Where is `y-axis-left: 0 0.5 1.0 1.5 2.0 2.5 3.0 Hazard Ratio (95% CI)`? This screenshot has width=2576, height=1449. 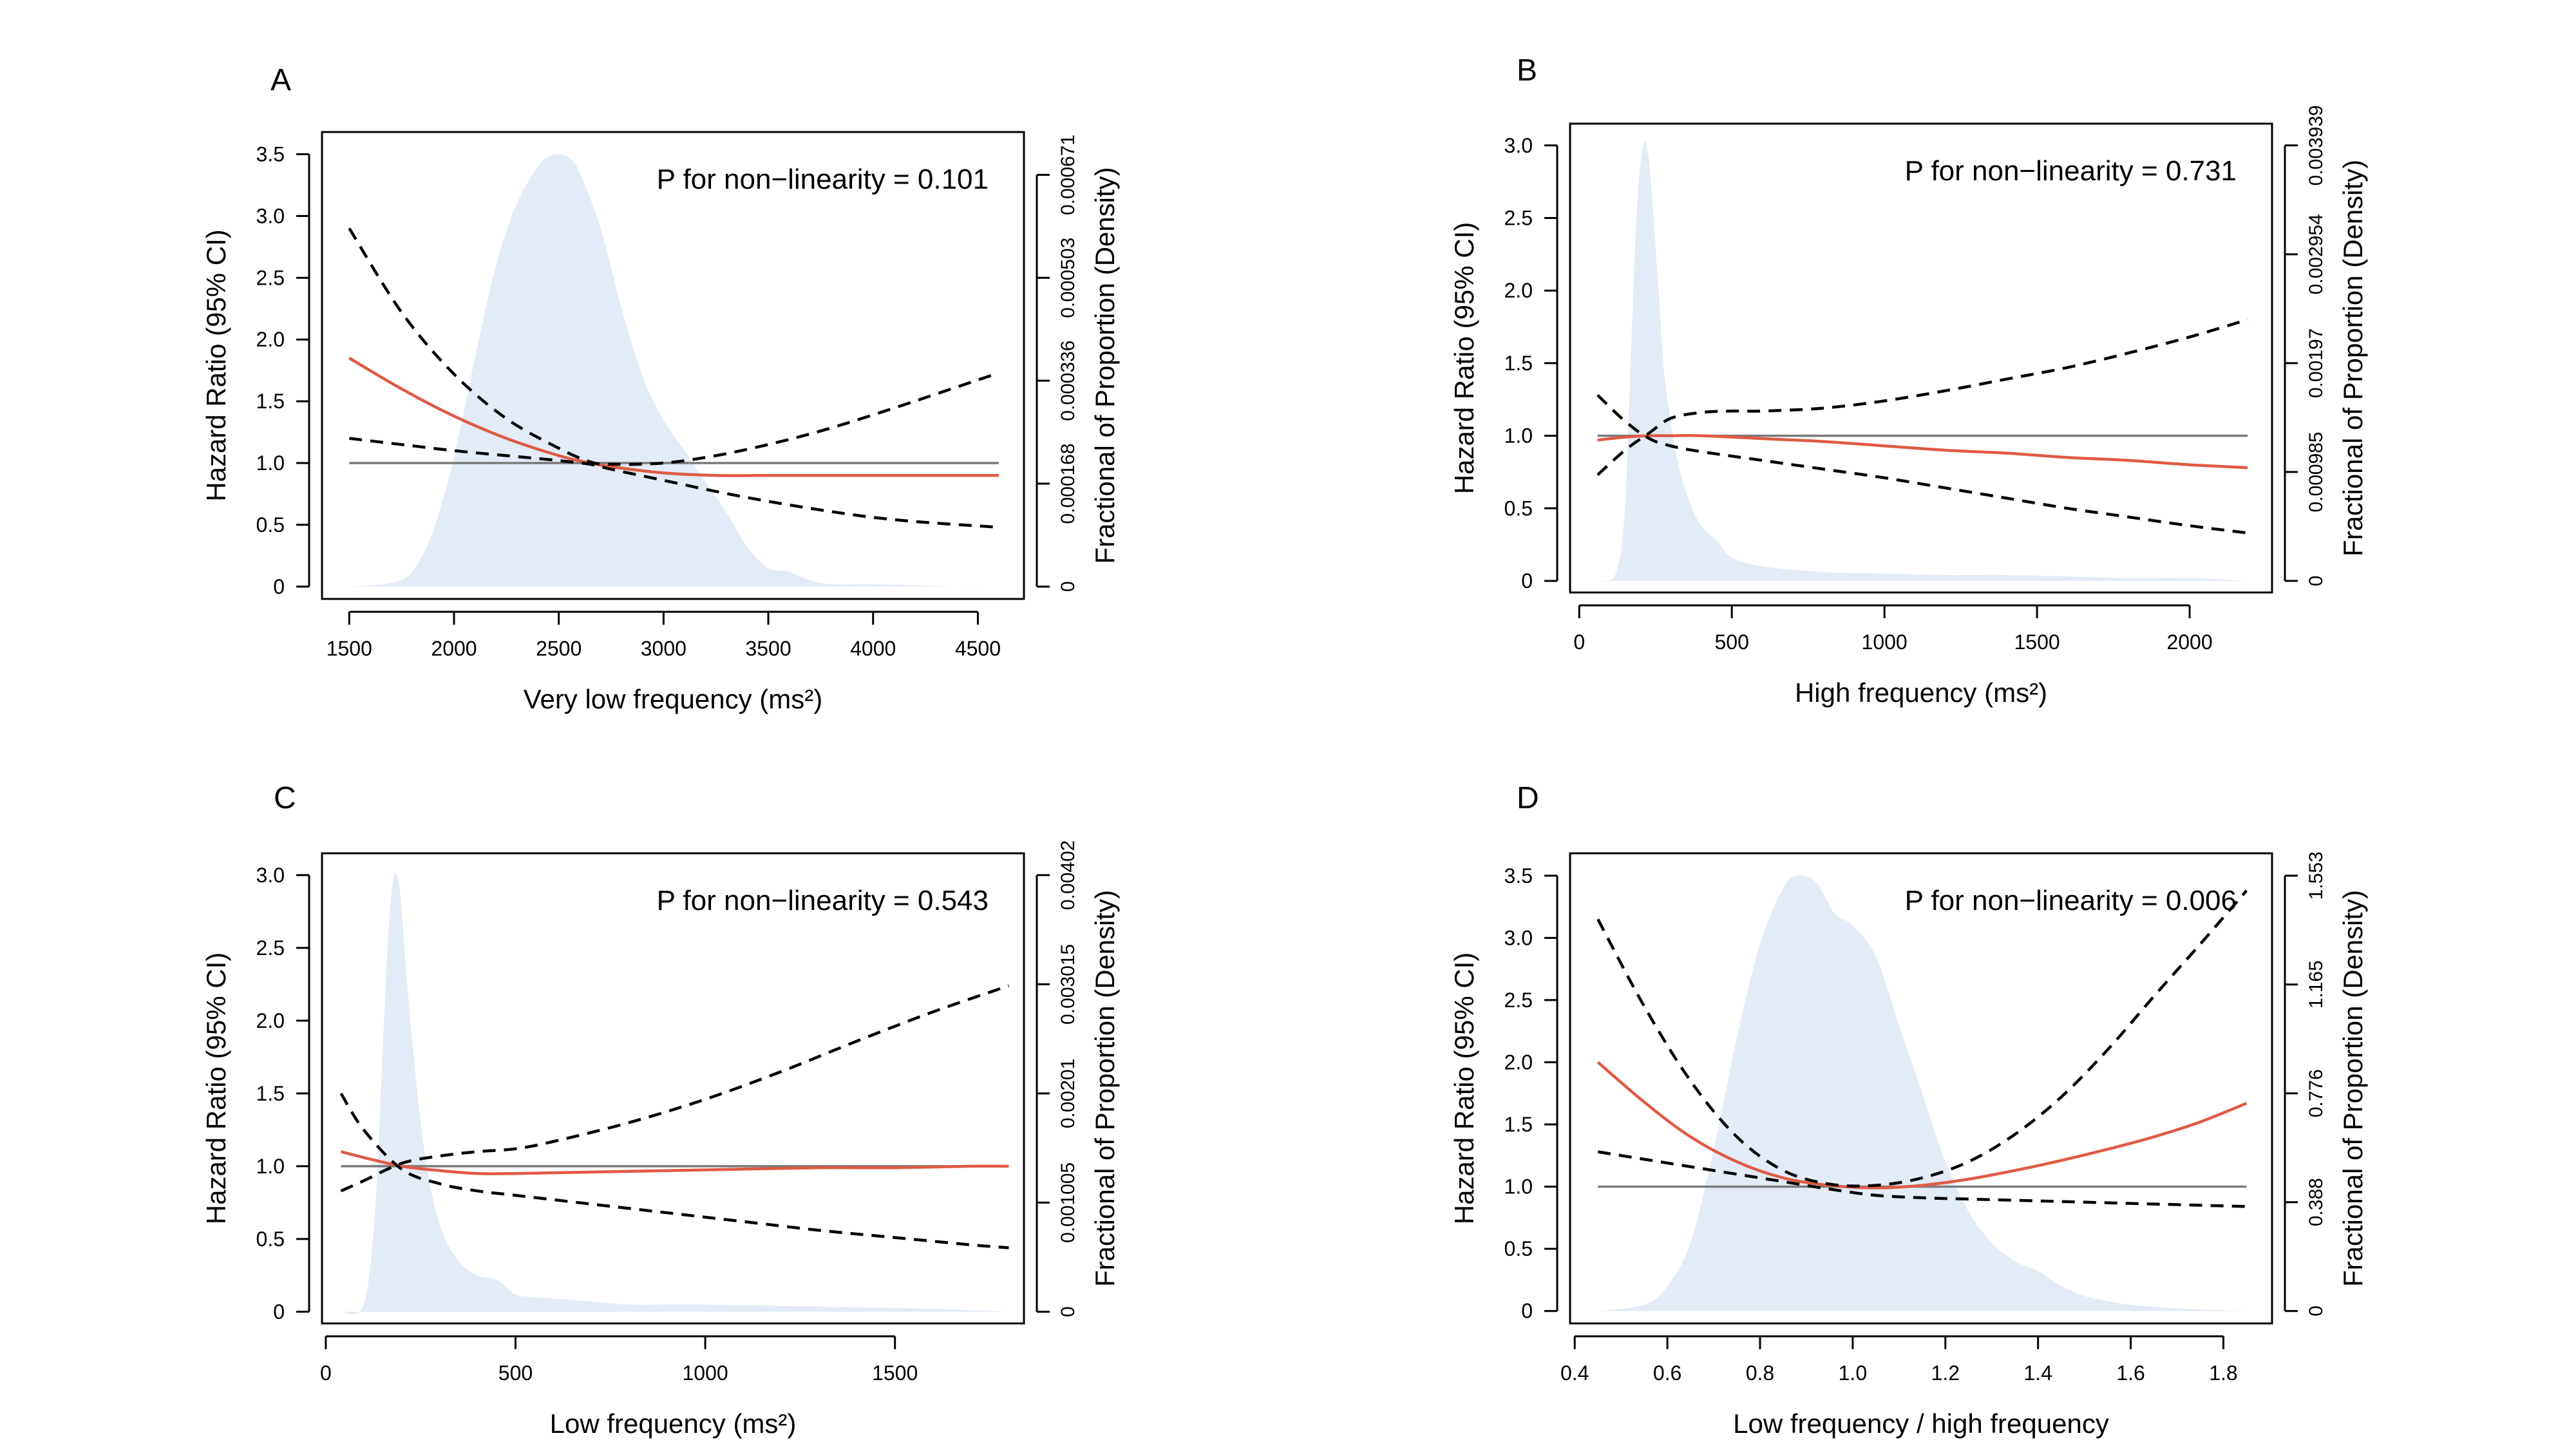
y-axis-left: 0 0.5 1.0 1.5 2.0 2.5 3.0 Hazard Ratio (95% CI) is located at coordinates (256, 1093).